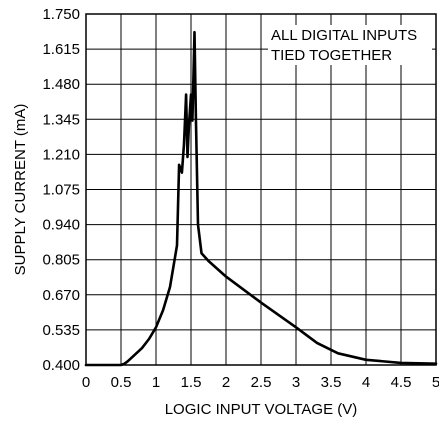 The width and height of the screenshot is (439, 423). Describe the element at coordinates (61, 225) in the screenshot. I see `y-tick-label: 0.940` at that location.